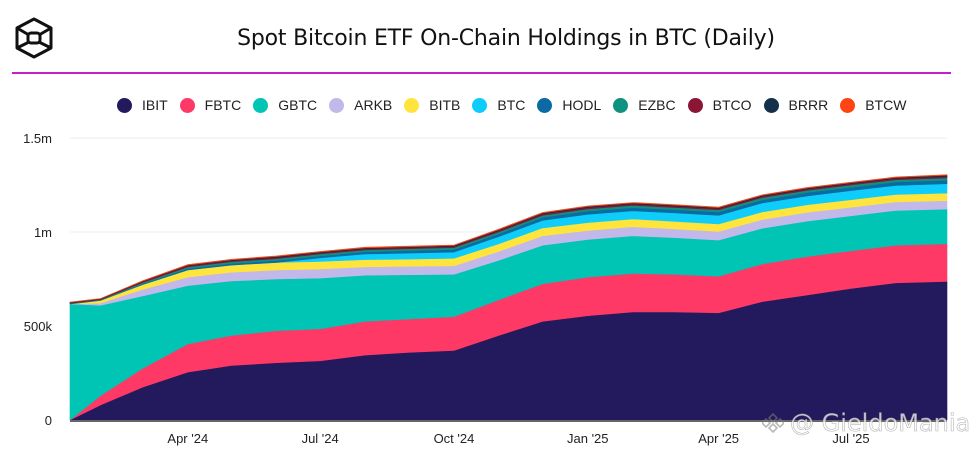 The width and height of the screenshot is (972, 451). I want to click on legend-label: FBTC, so click(223, 105).